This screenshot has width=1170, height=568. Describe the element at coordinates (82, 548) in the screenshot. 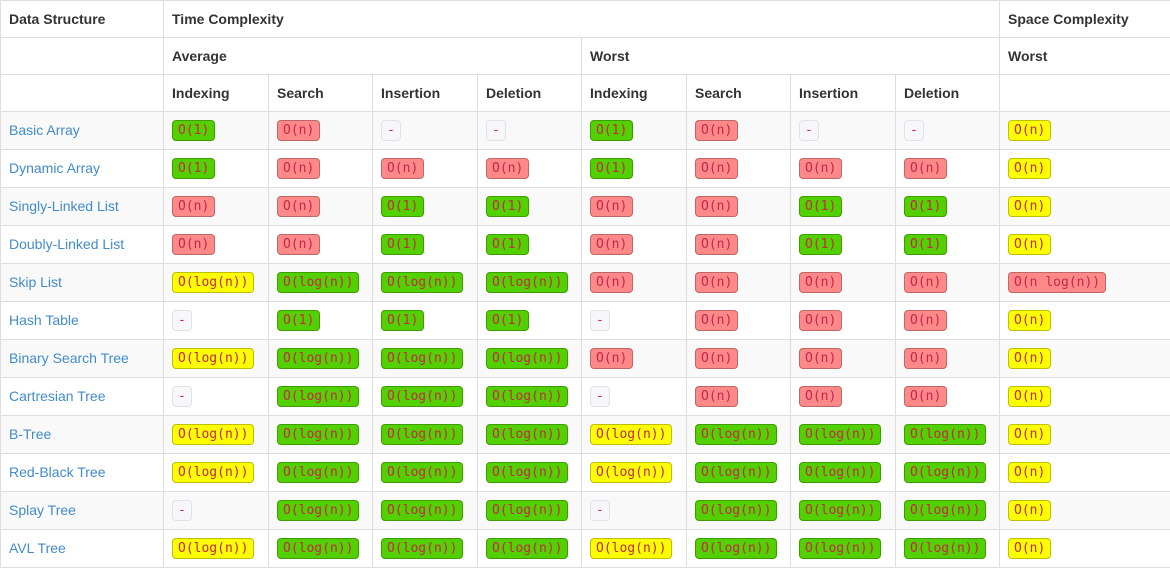

I see `data-structure-cell: AVL Tree` at that location.